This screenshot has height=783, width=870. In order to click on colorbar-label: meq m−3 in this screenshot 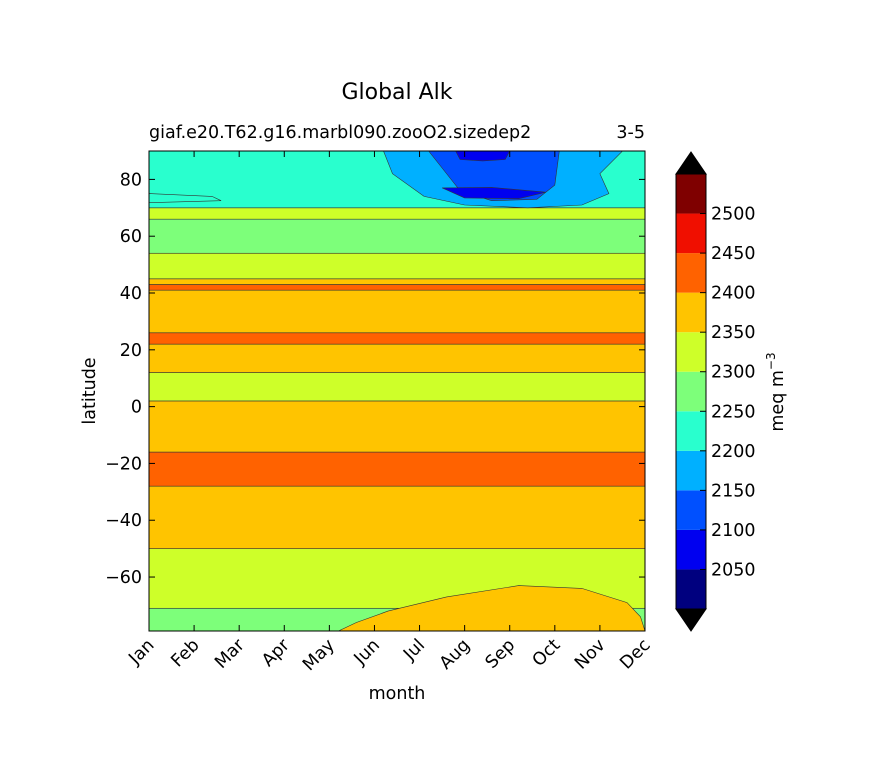, I will do `click(776, 391)`.